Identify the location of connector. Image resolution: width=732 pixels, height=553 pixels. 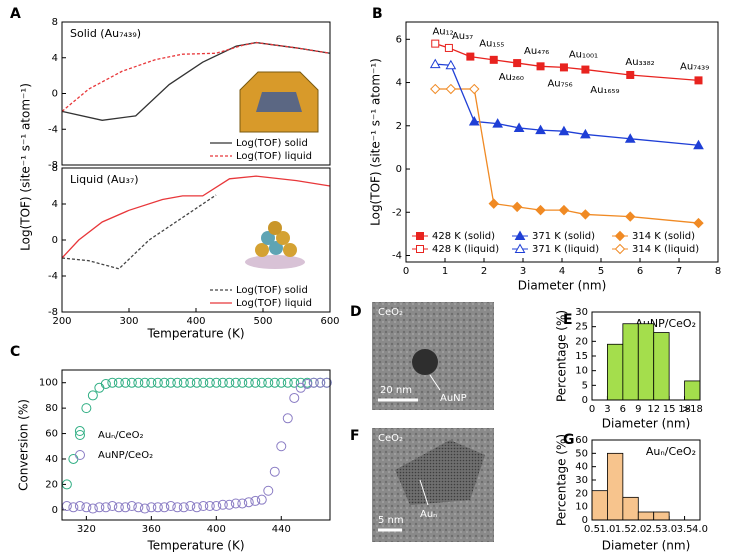
(462, 93).